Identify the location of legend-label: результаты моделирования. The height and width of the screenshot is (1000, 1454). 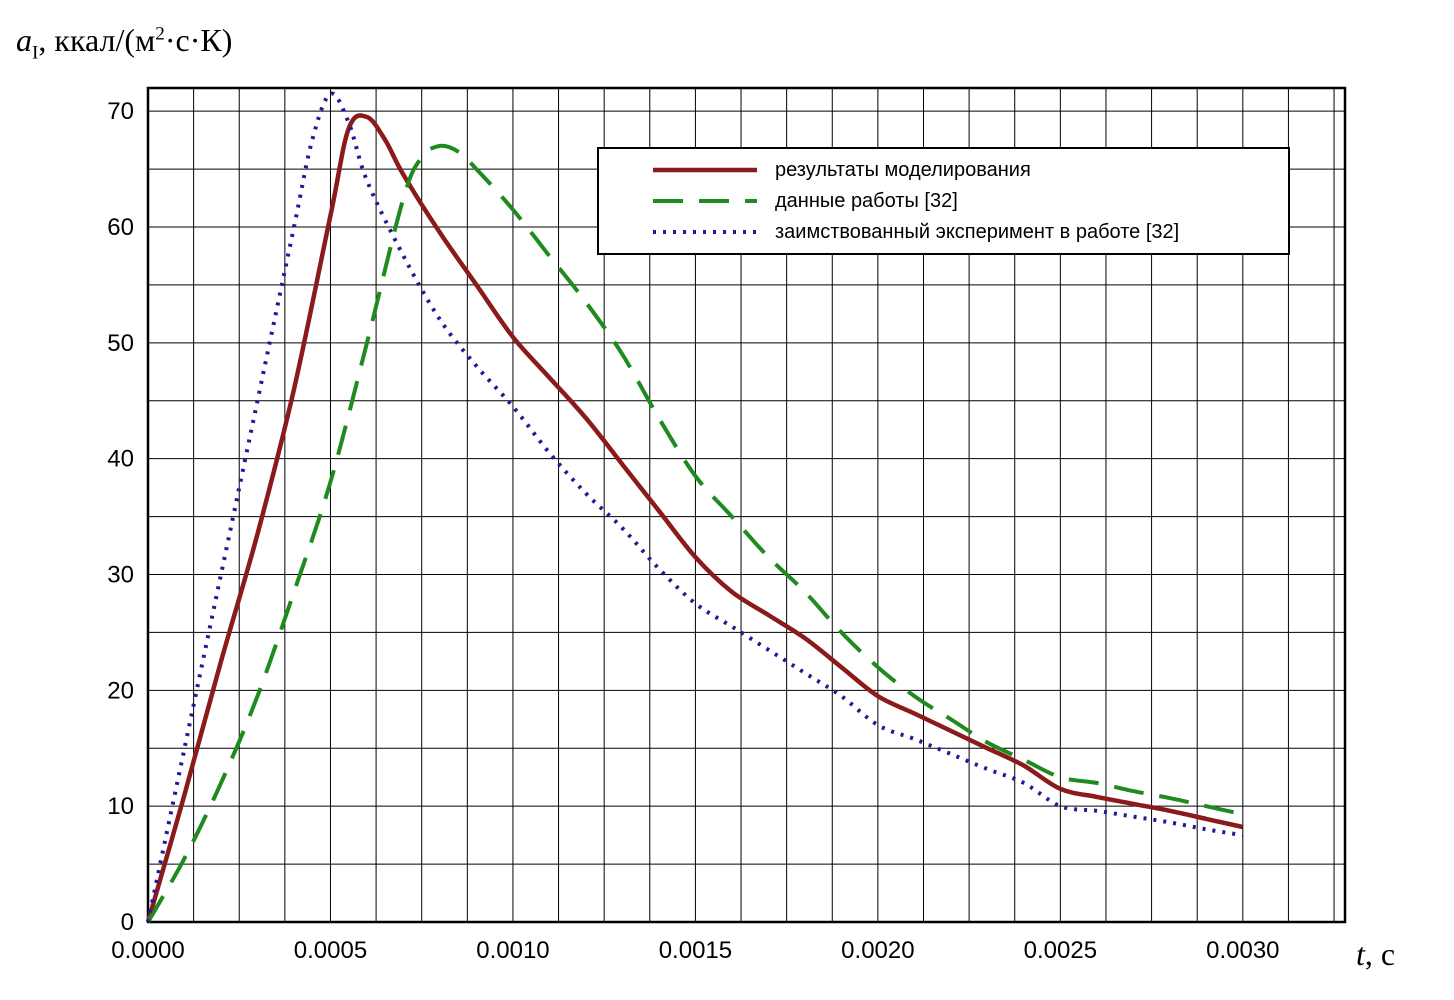
(903, 169).